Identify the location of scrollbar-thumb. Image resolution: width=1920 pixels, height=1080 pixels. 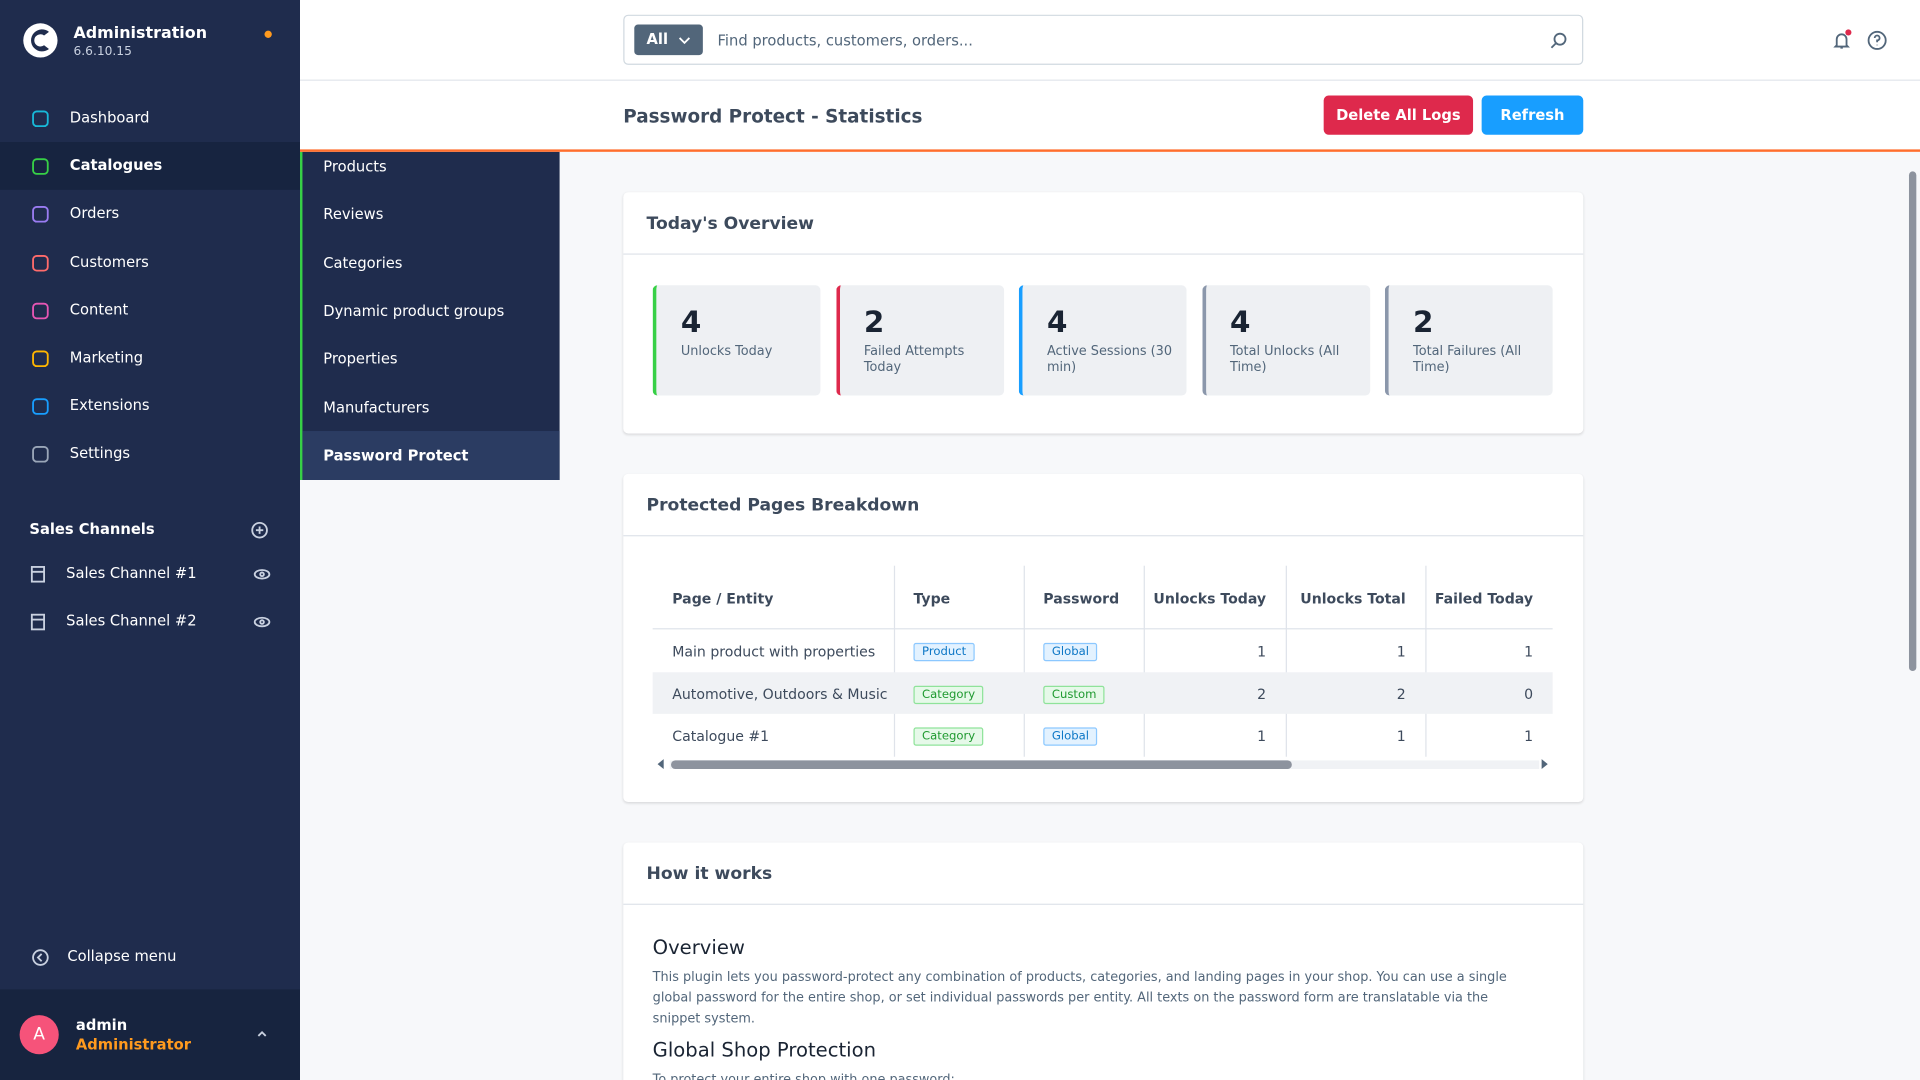
(1912, 421).